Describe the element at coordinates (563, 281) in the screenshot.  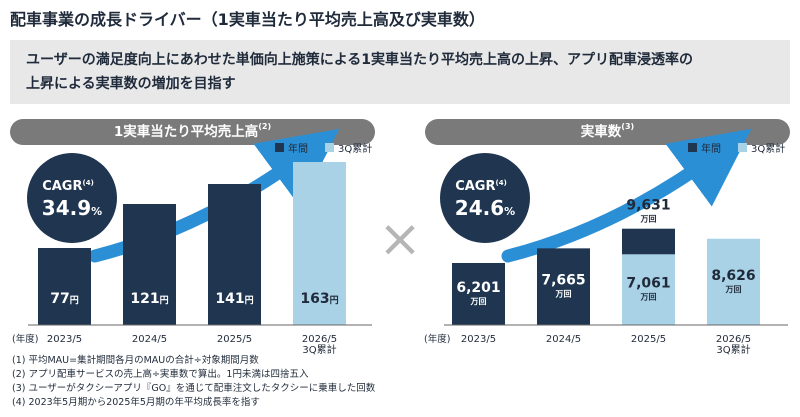
I see `chart-2-bar-2-value-label: 7,665` at that location.